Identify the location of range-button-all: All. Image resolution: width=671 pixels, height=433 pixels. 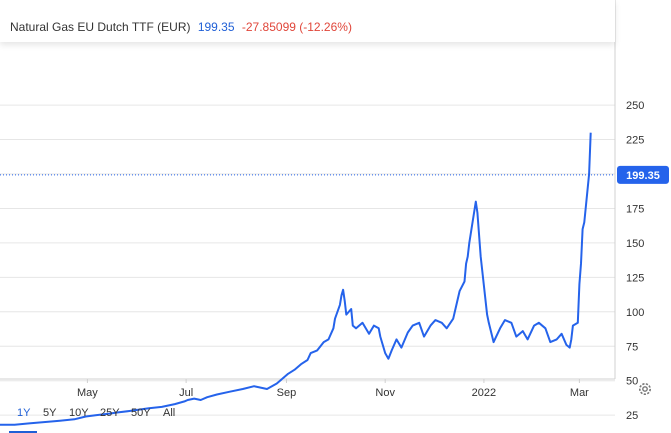
(169, 413).